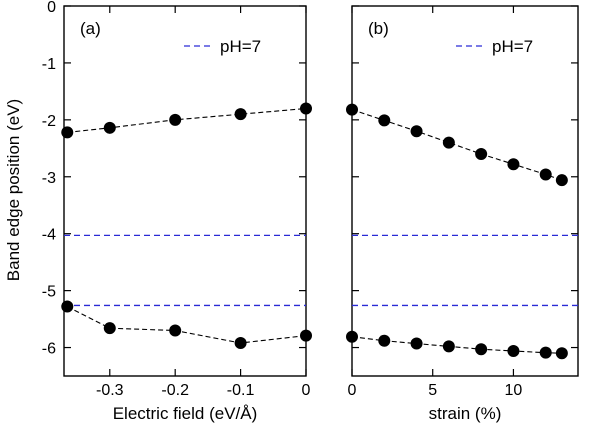  I want to click on x-tick-label: -0.2, so click(175, 390).